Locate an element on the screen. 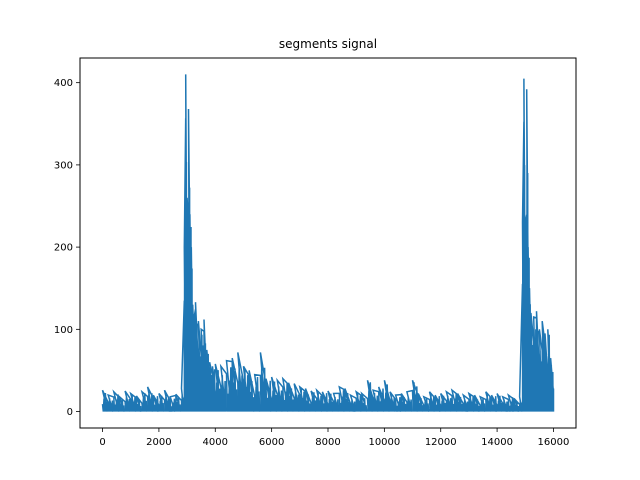 The width and height of the screenshot is (640, 480). y-axis: 0 100 200 300 400 is located at coordinates (67, 248).